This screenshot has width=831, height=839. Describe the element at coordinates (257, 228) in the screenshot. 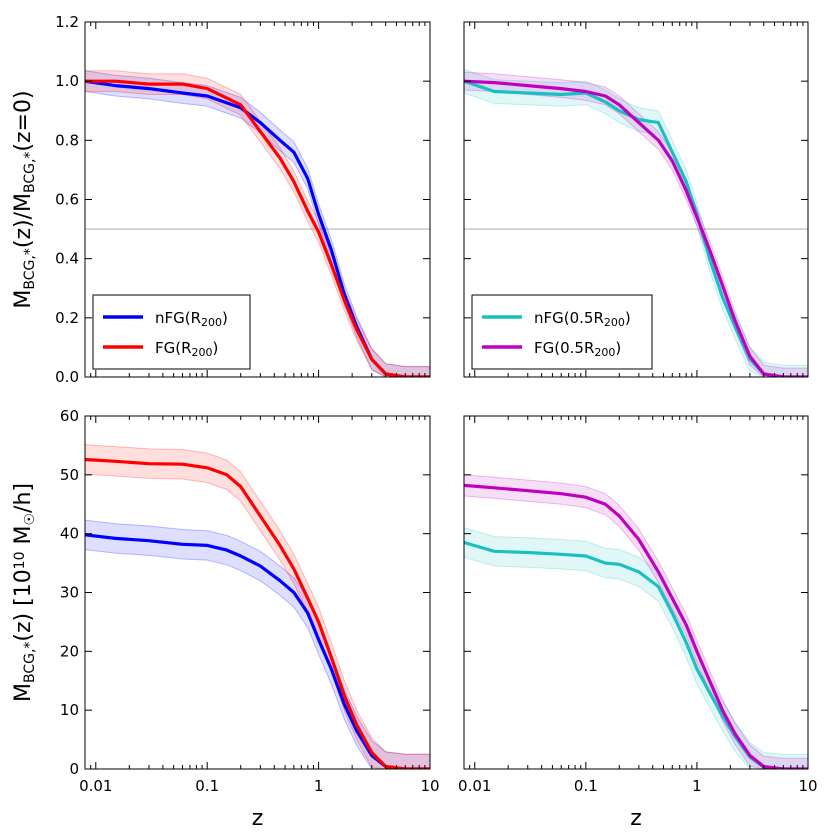

I see `line-FG(R200)` at that location.